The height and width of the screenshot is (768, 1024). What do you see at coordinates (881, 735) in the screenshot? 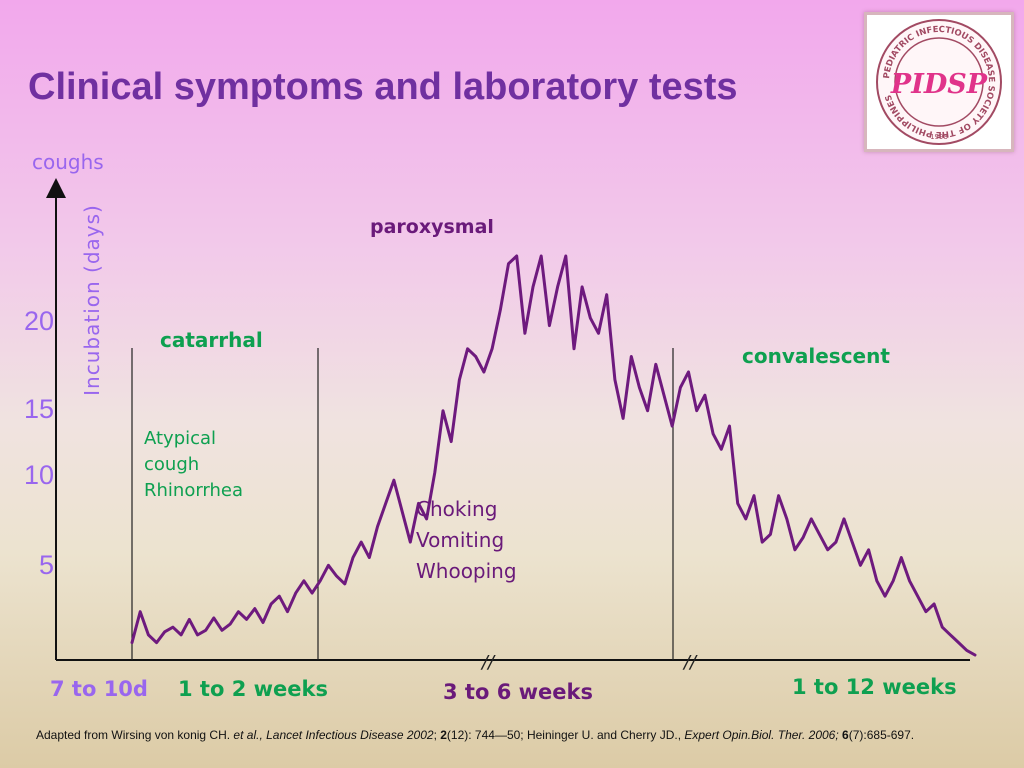
I see `caption-text: (7):685-697.` at bounding box center [881, 735].